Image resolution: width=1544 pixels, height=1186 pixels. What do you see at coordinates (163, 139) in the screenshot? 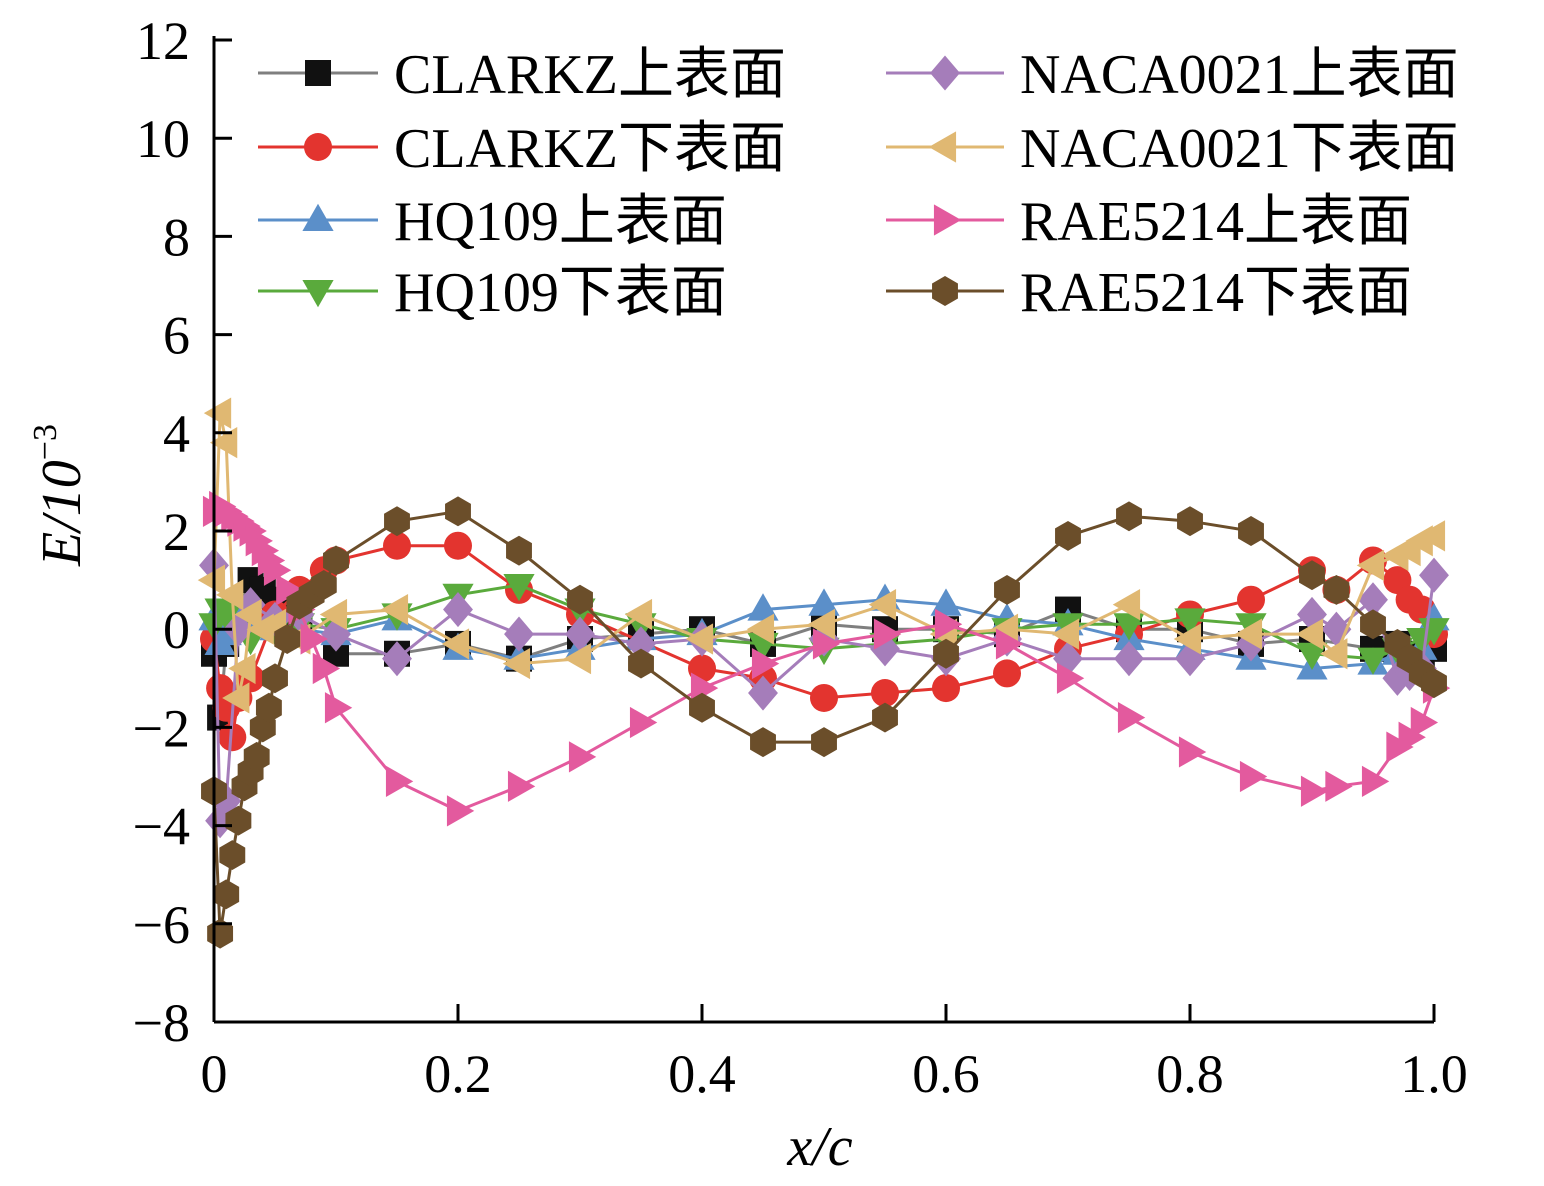
I see `y-tick-label: 10` at bounding box center [163, 139].